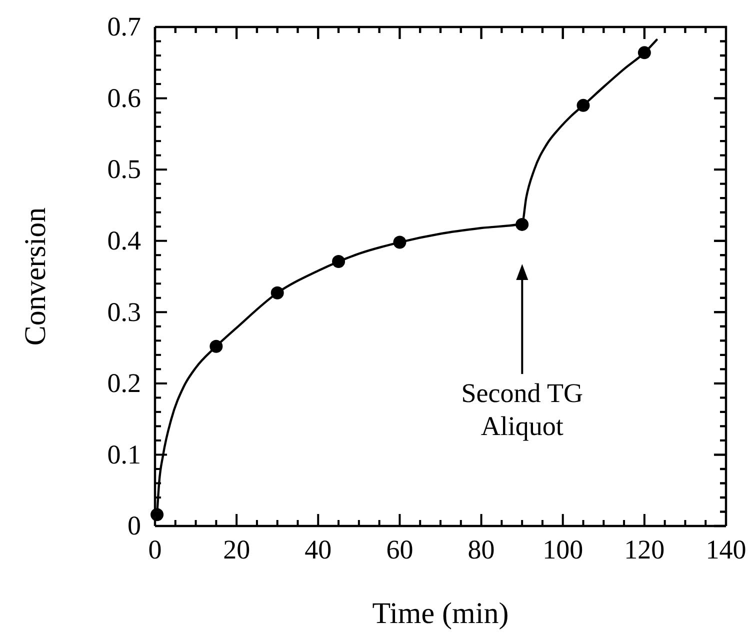 The height and width of the screenshot is (643, 751). What do you see at coordinates (522, 410) in the screenshot?
I see `annotation: Second TG Aliquot` at bounding box center [522, 410].